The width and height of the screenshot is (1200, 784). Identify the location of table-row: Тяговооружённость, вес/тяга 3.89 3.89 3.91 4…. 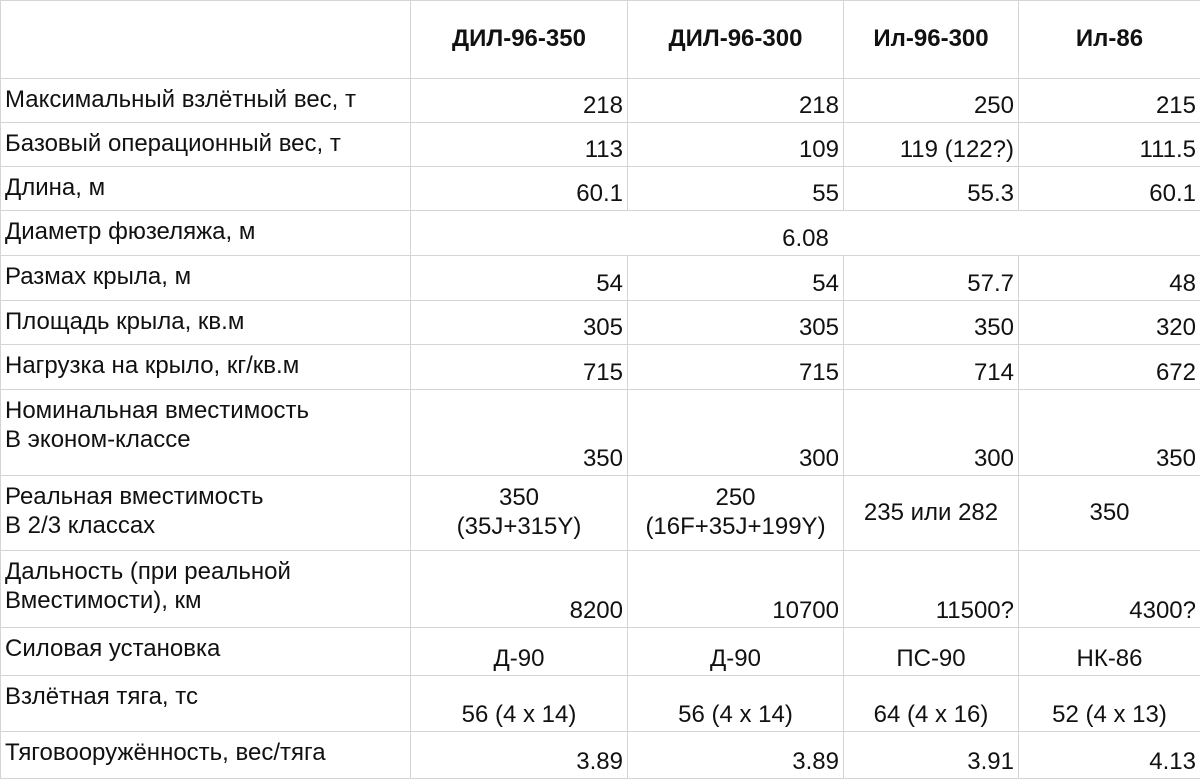
(600, 755).